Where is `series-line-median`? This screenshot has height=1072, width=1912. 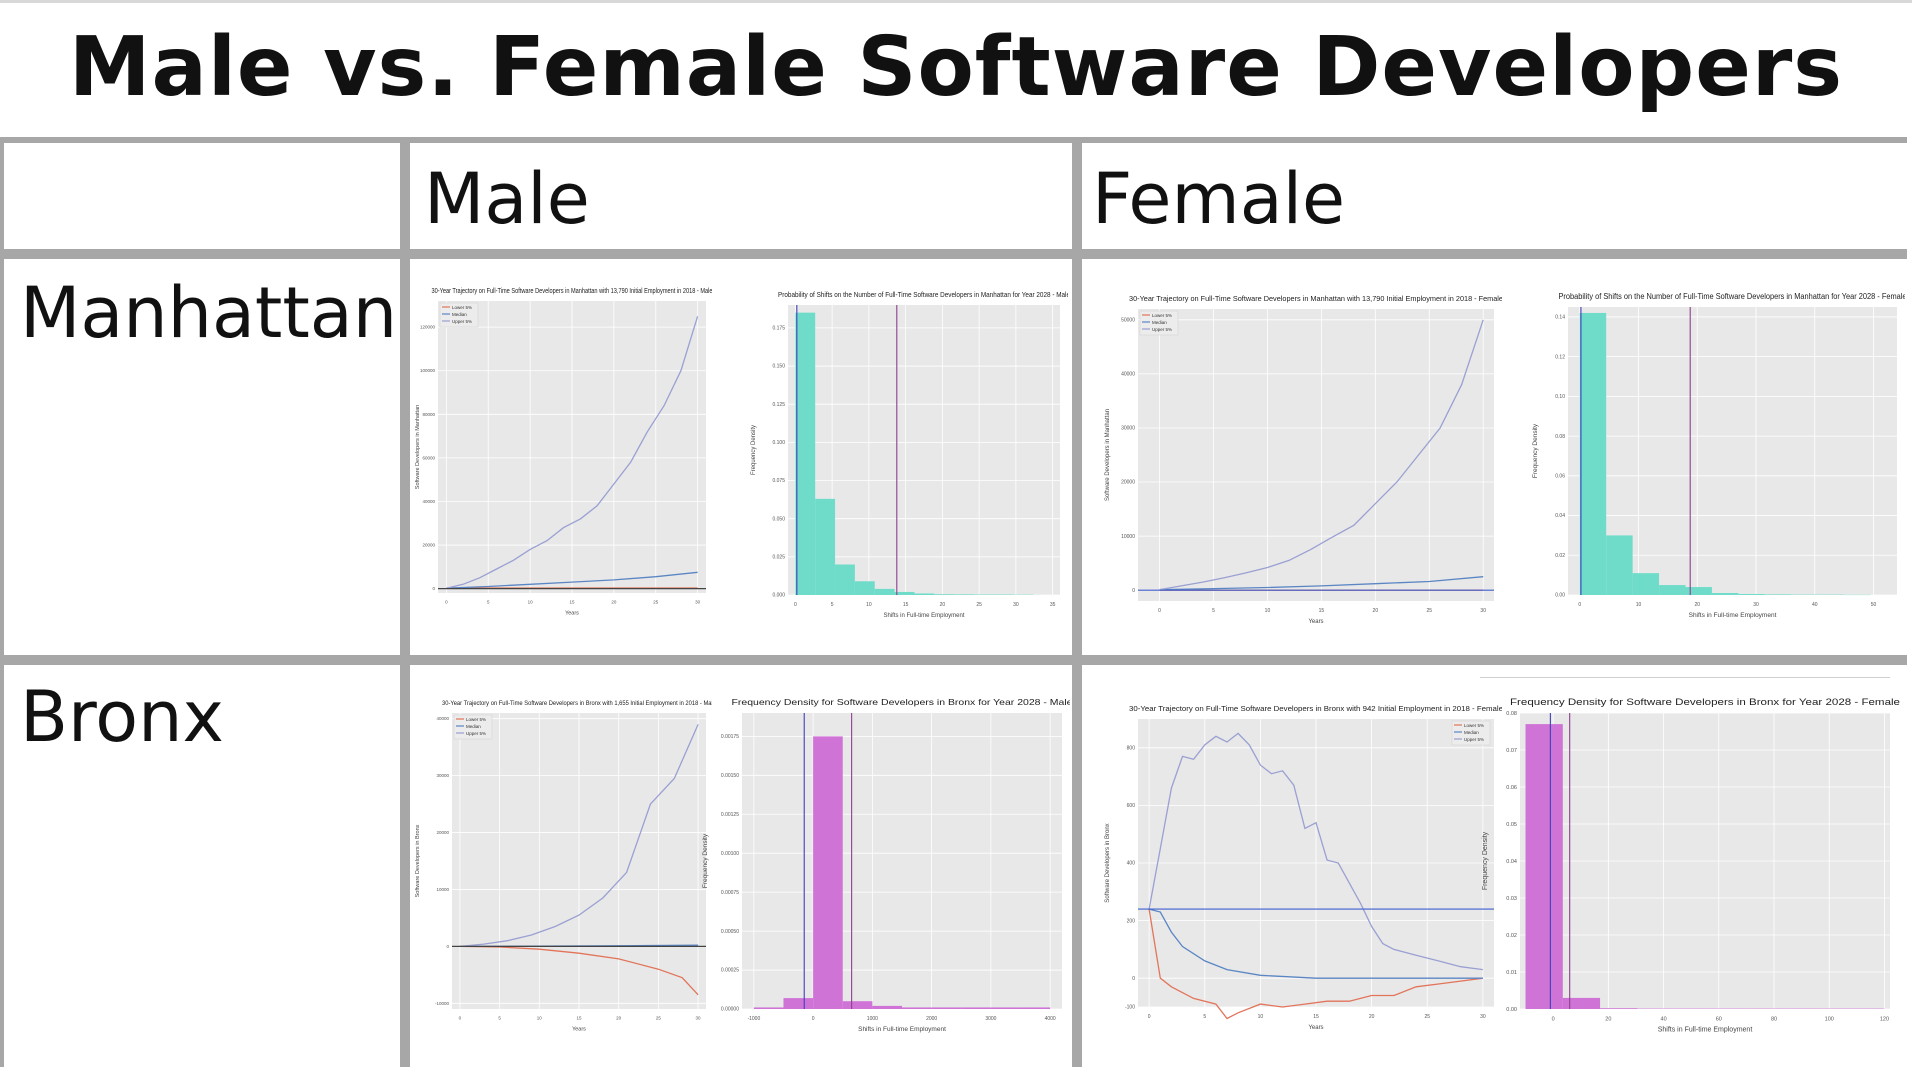 series-line-median is located at coordinates (1315, 943).